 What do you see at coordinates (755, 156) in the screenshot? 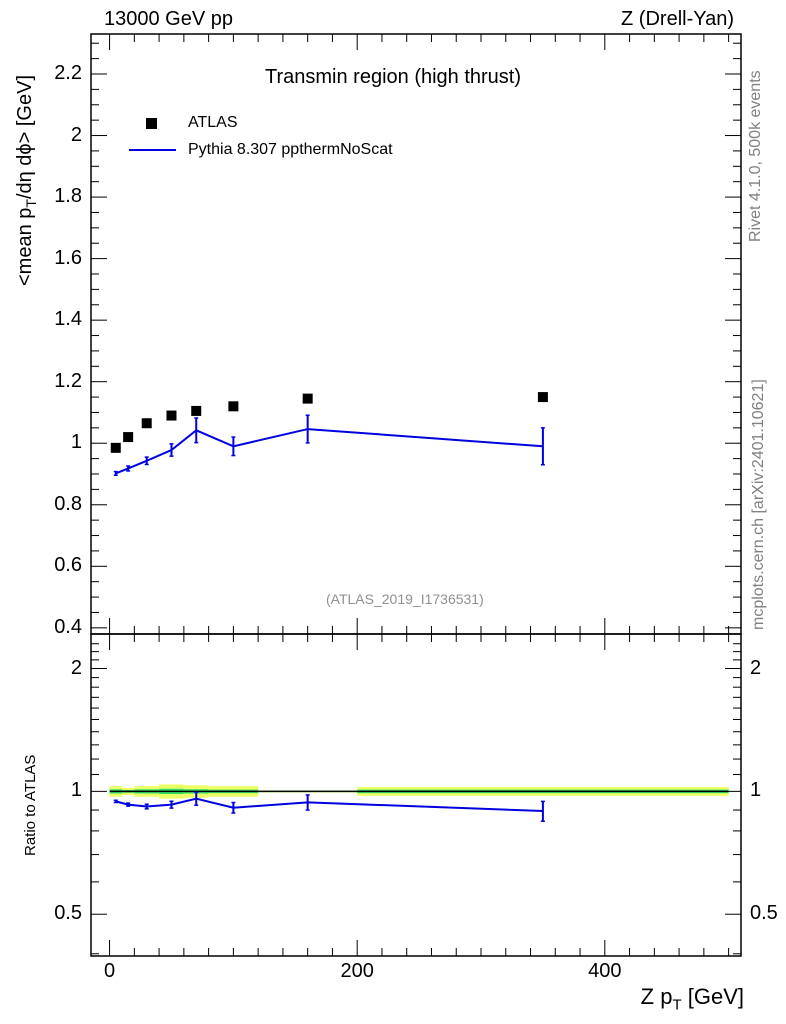
I see `rivet-label: Rivet 4.1.0, 500k events` at bounding box center [755, 156].